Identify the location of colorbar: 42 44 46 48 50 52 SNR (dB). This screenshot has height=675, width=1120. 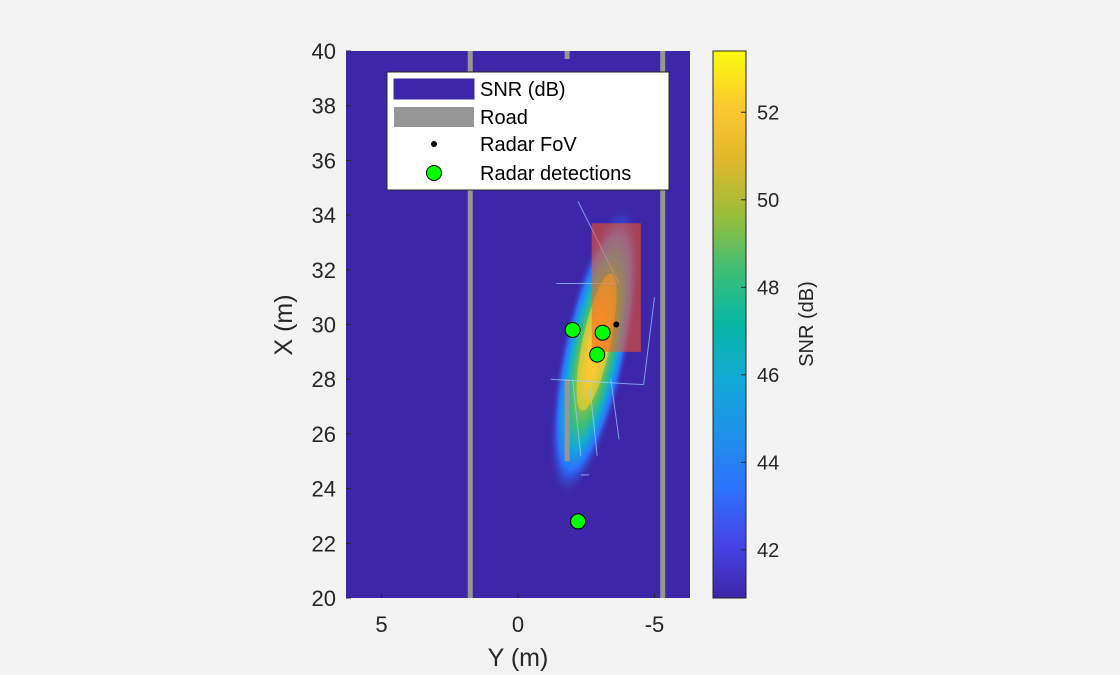
(765, 324).